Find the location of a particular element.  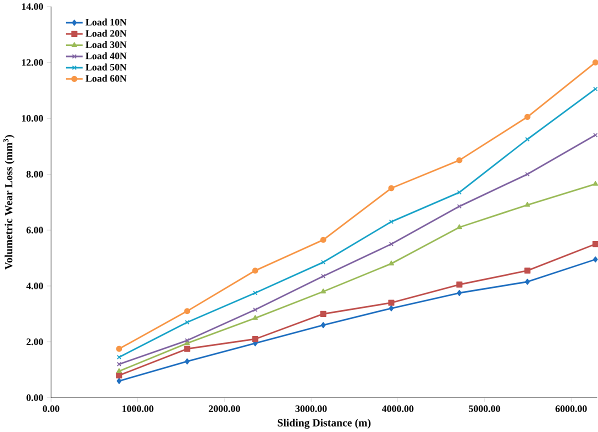

x-tick-label: 5000.00 is located at coordinates (484, 408).